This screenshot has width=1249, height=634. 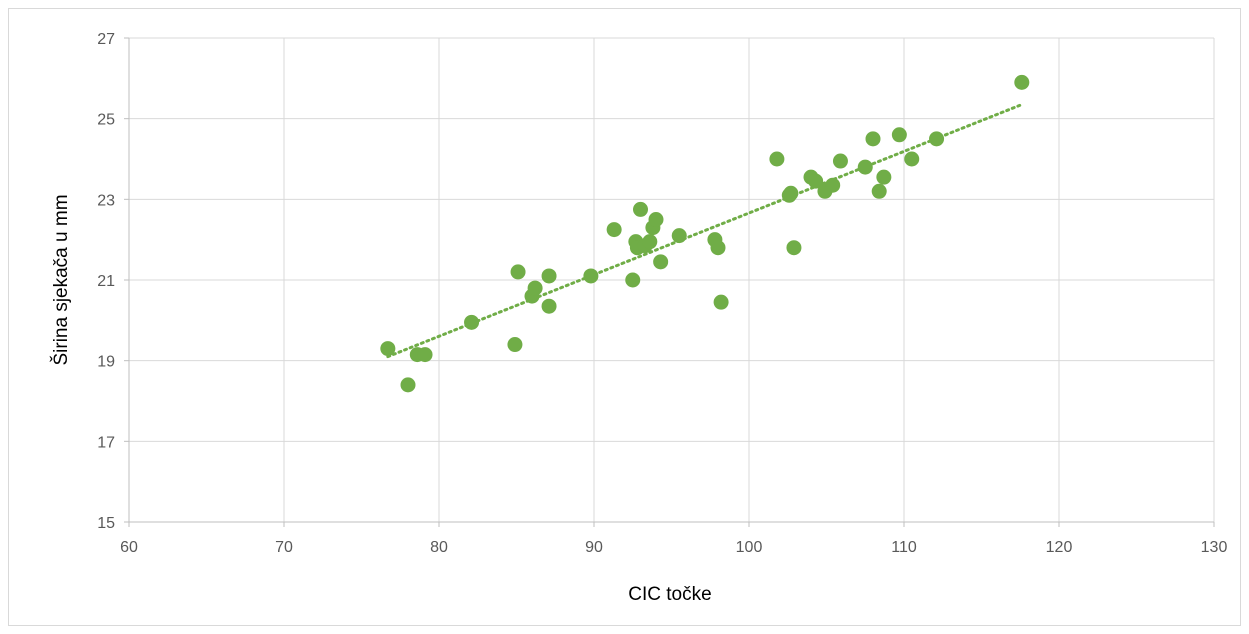 I want to click on x-axis-title: CIC točke, so click(x=669, y=594).